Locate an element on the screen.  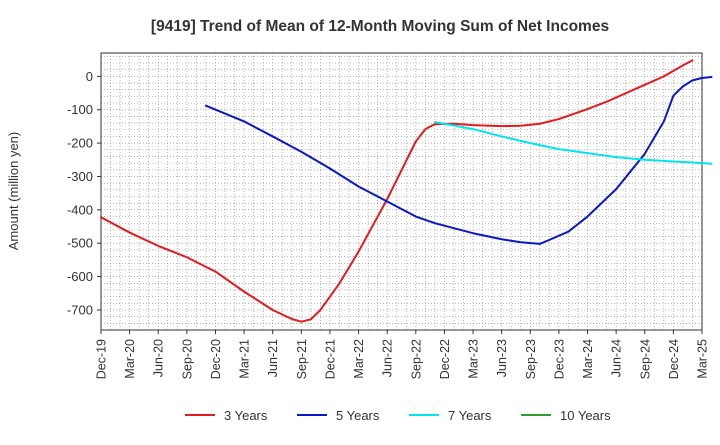
legend-item: 10 Years is located at coordinates (566, 415).